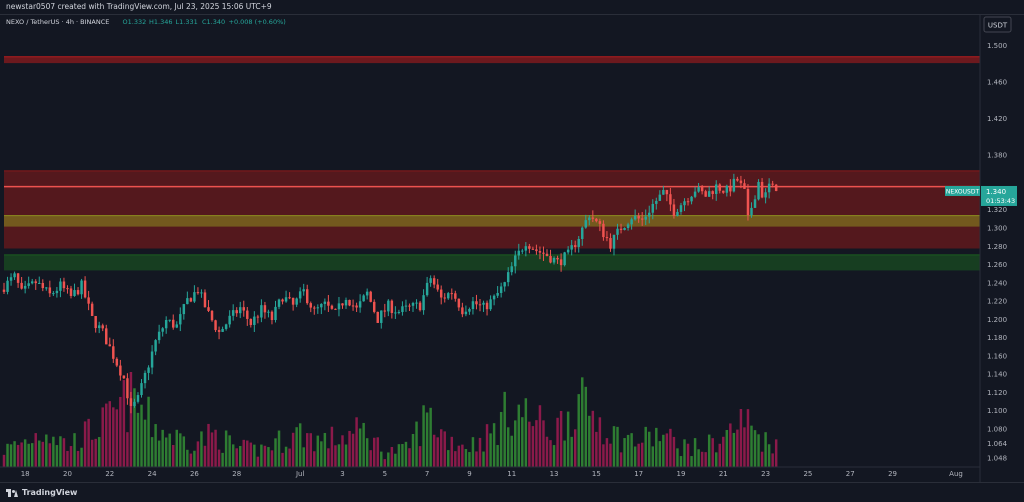 This screenshot has width=1024, height=502. Describe the element at coordinates (161, 22) in the screenshot. I see `legend-high: H1.346` at that location.